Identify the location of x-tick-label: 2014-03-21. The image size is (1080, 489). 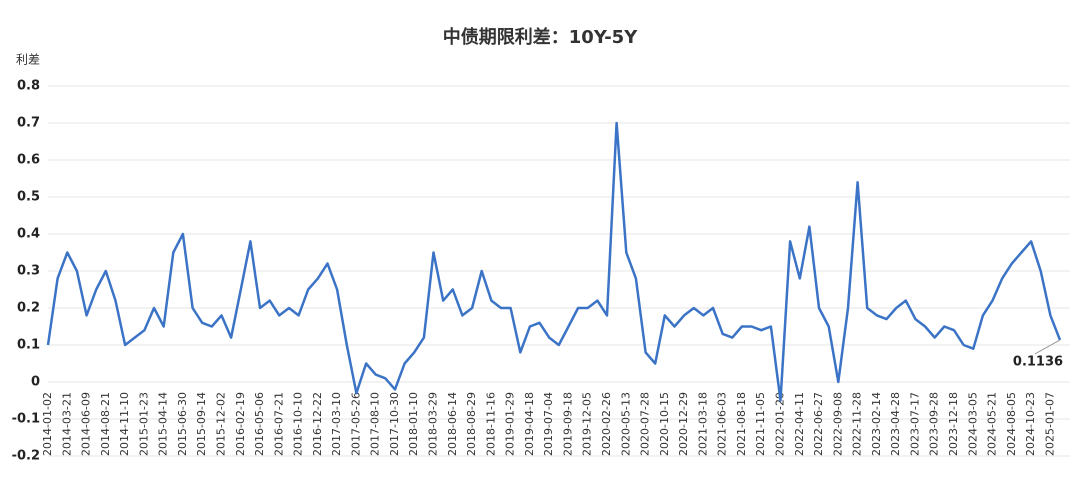
(66, 424).